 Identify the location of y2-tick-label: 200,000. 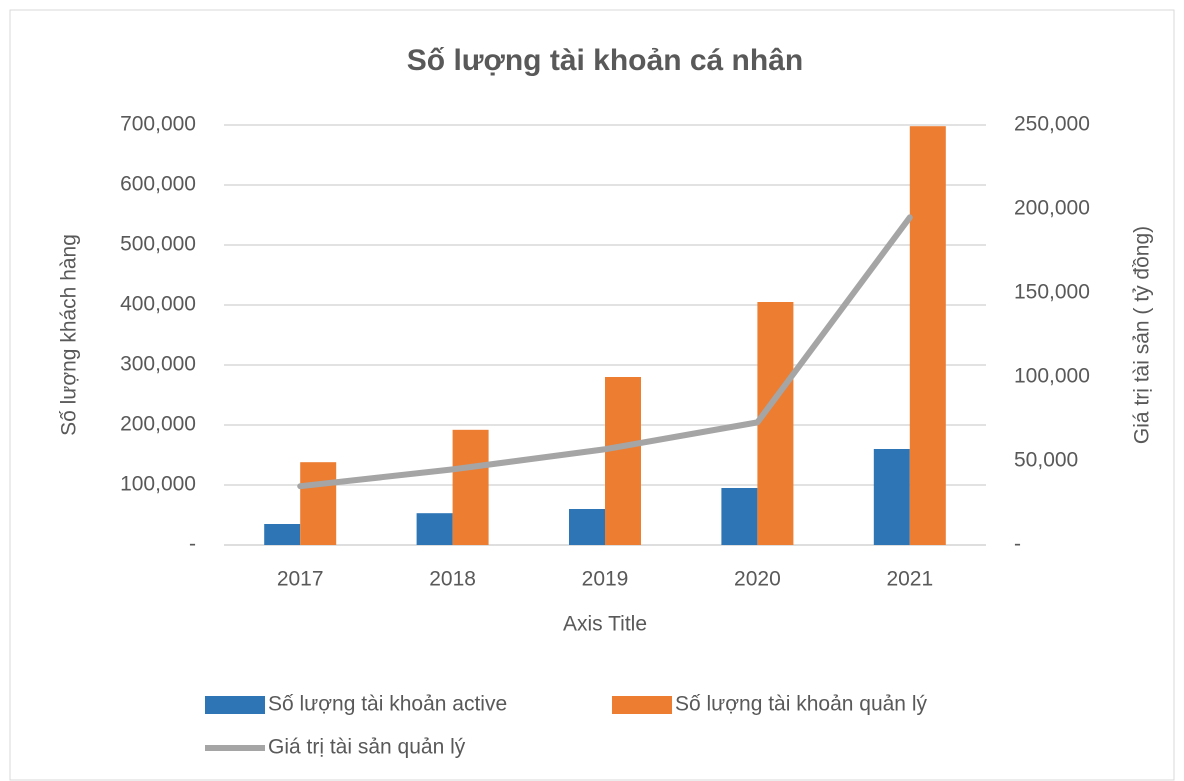
(1052, 208).